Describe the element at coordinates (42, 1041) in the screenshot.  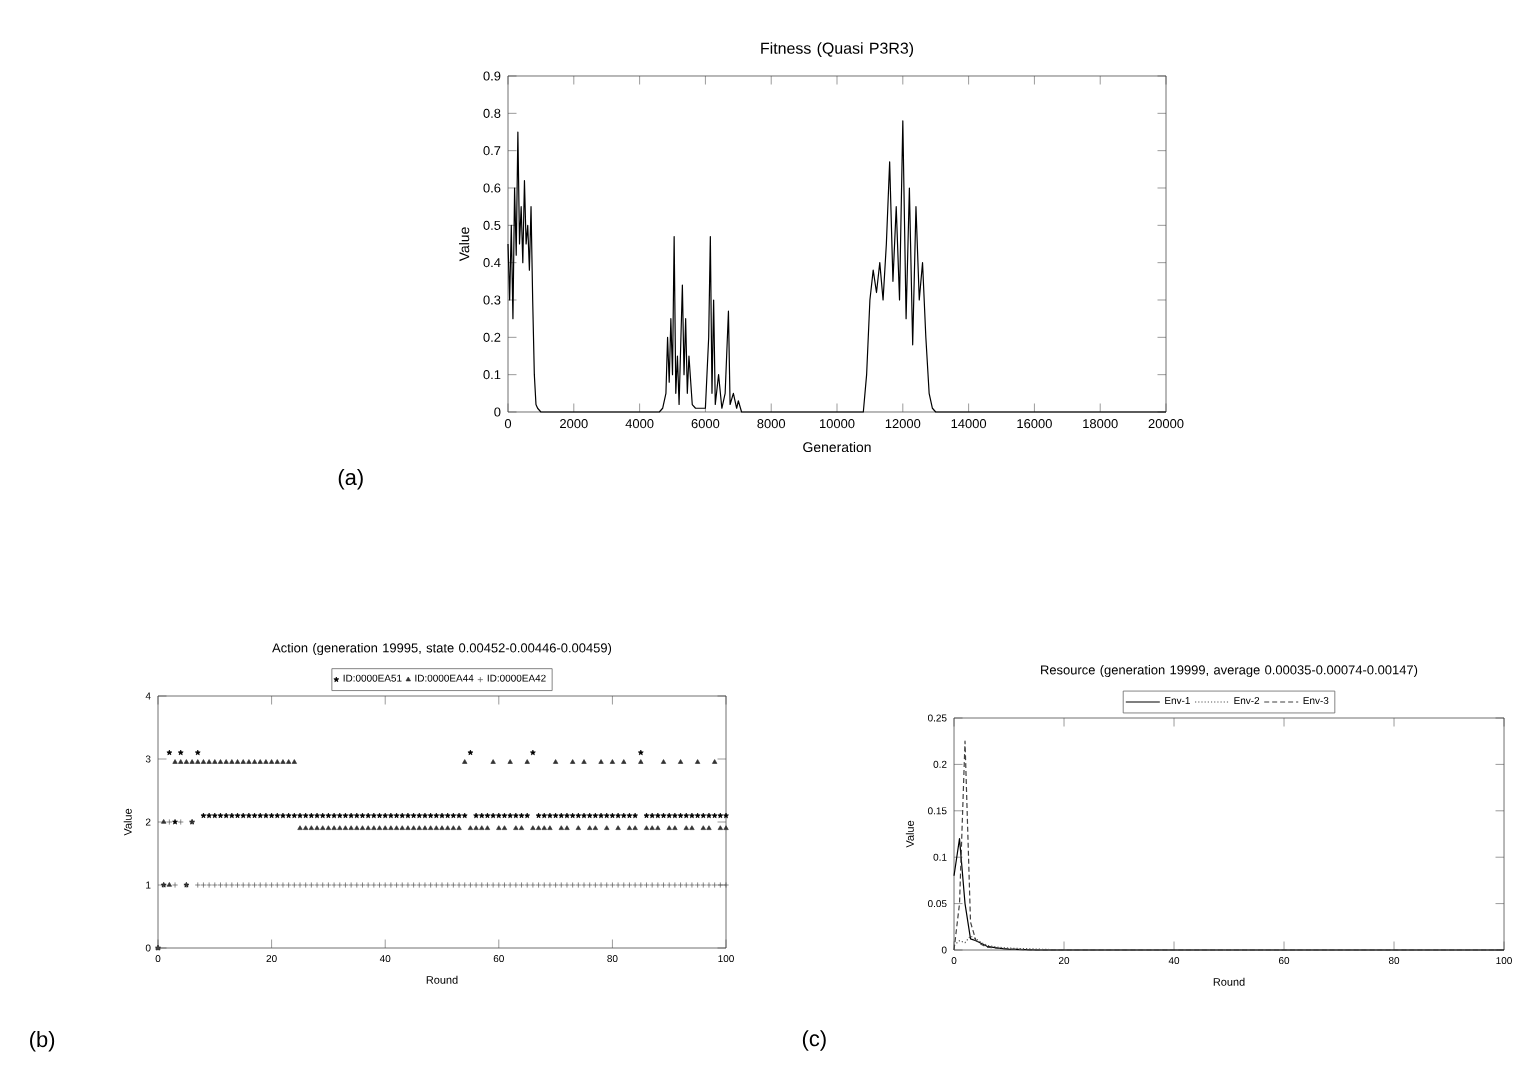
I see `text: (b)` at that location.